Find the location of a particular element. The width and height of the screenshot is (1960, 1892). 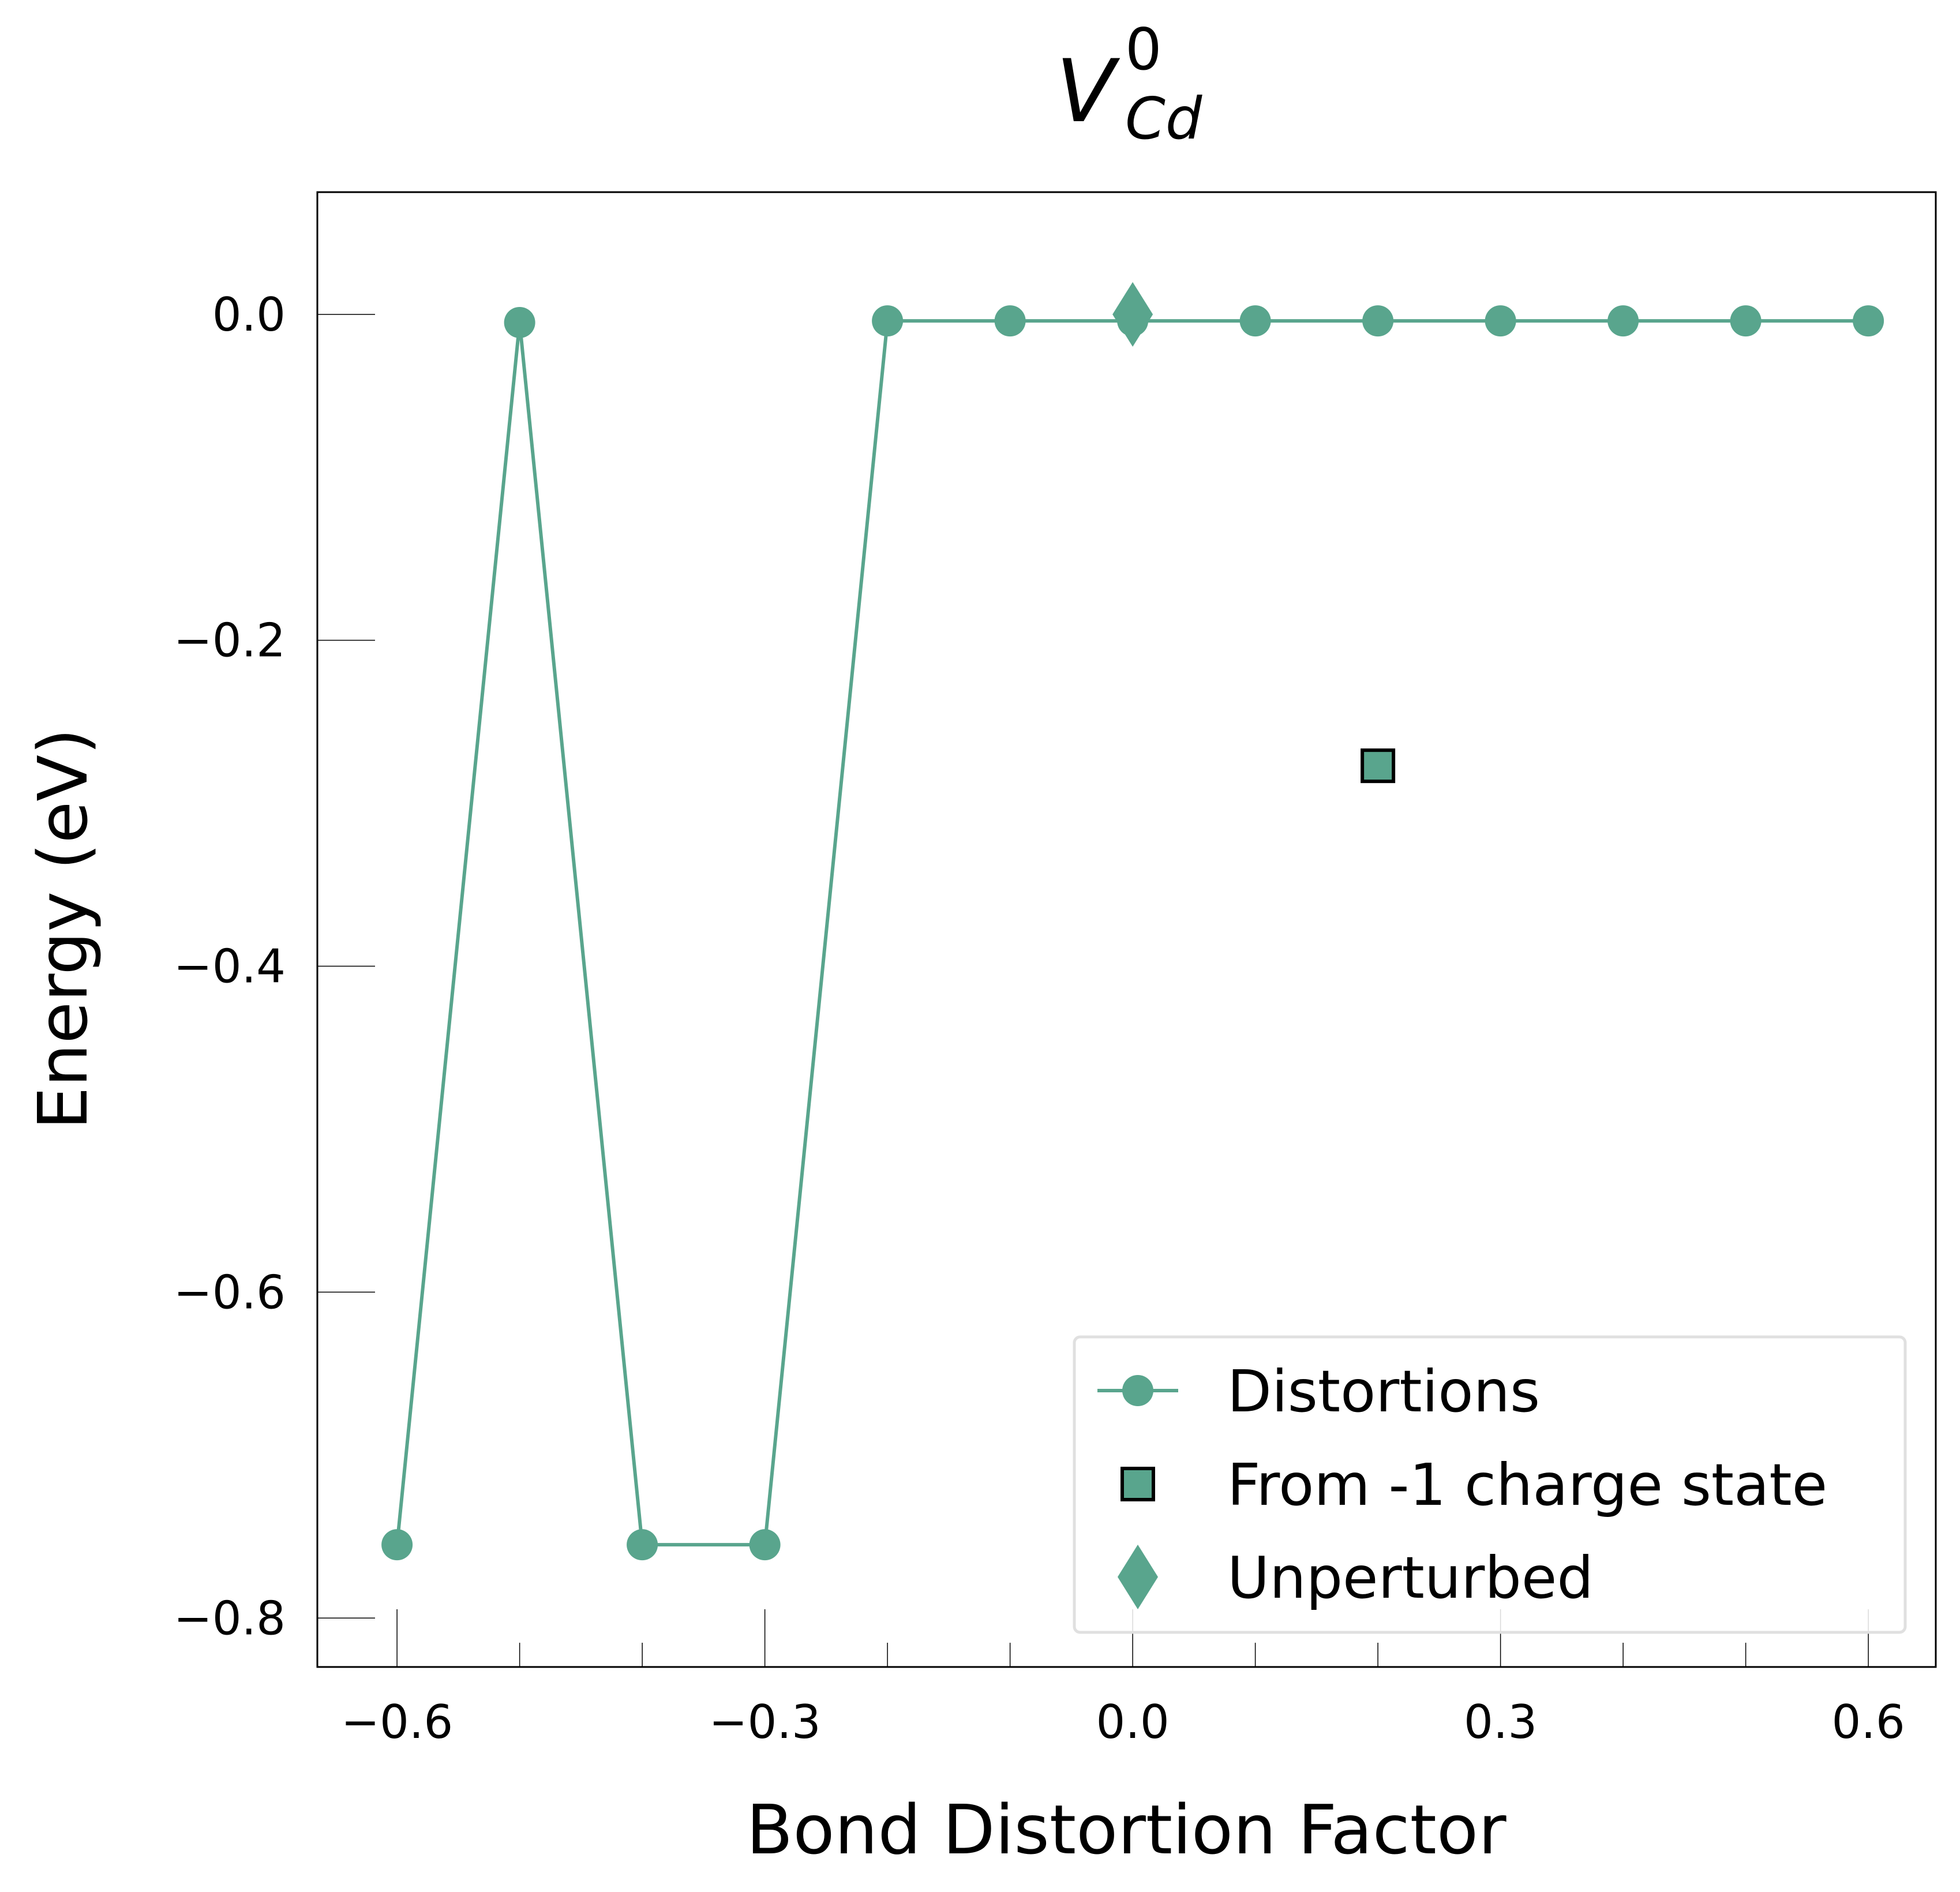

legend-box is located at coordinates (1490, 1484).